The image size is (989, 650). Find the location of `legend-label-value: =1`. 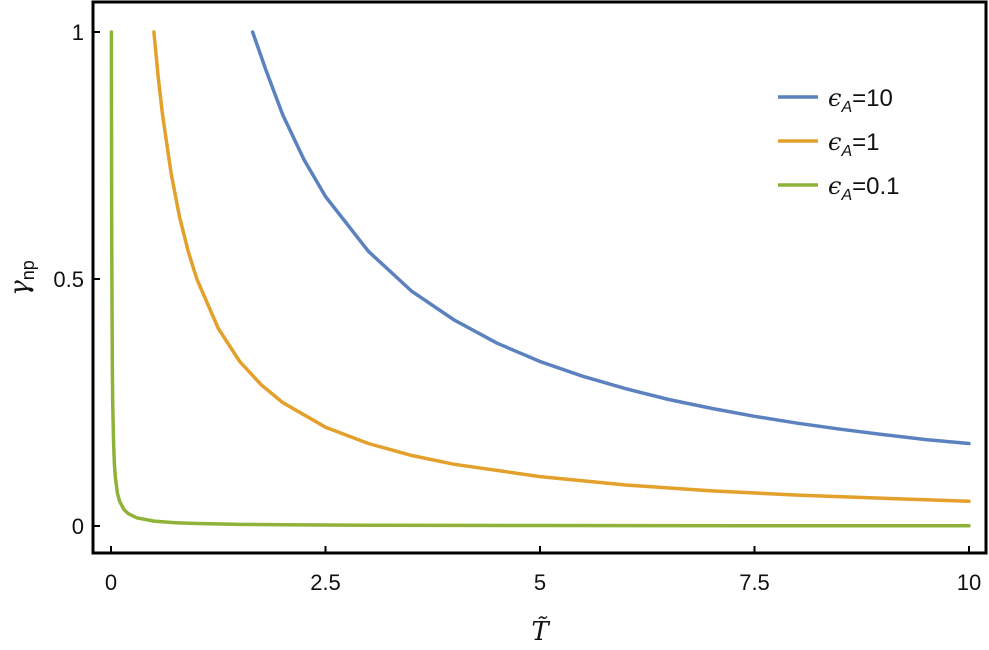

legend-label-value: =1 is located at coordinates (865, 142).